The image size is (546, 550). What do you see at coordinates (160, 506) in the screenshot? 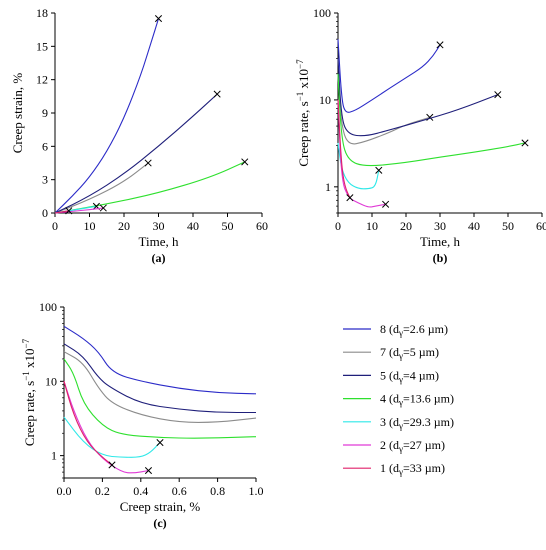
I see `x-axis-label: Creep strain, %` at bounding box center [160, 506].